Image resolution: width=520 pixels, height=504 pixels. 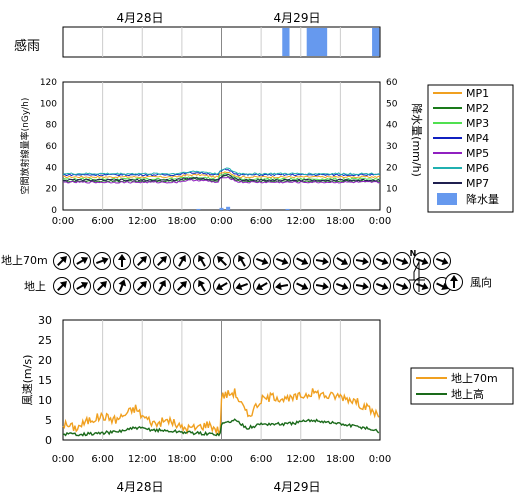 What do you see at coordinates (221, 177) in the screenshot?
I see `series-line-mp7` at bounding box center [221, 177].